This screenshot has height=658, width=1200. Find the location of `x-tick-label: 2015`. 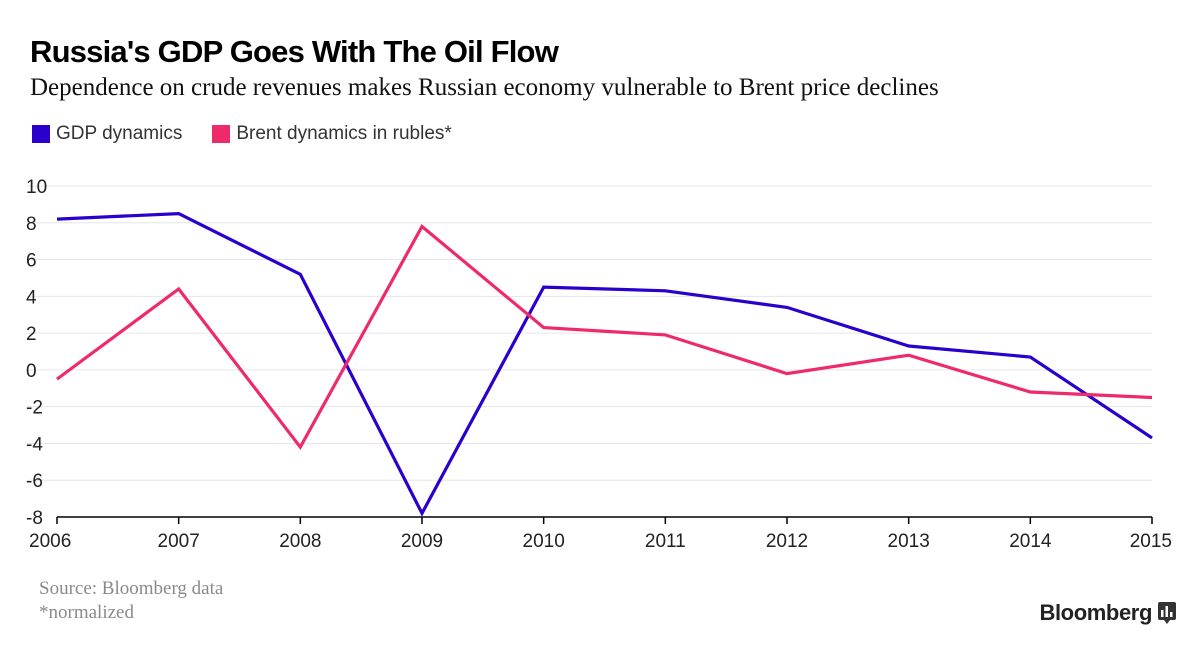

x-tick-label: 2015 is located at coordinates (1151, 541).